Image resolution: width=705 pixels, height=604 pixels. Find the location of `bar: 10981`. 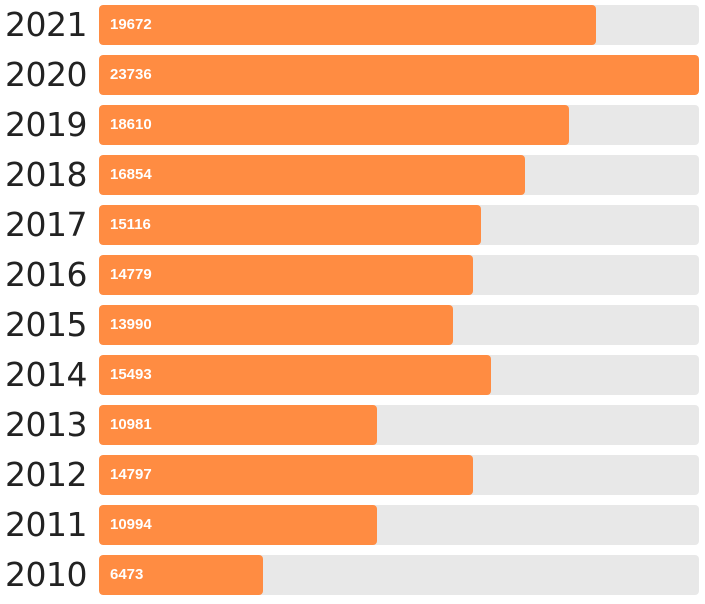

bar: 10981 is located at coordinates (238, 425).